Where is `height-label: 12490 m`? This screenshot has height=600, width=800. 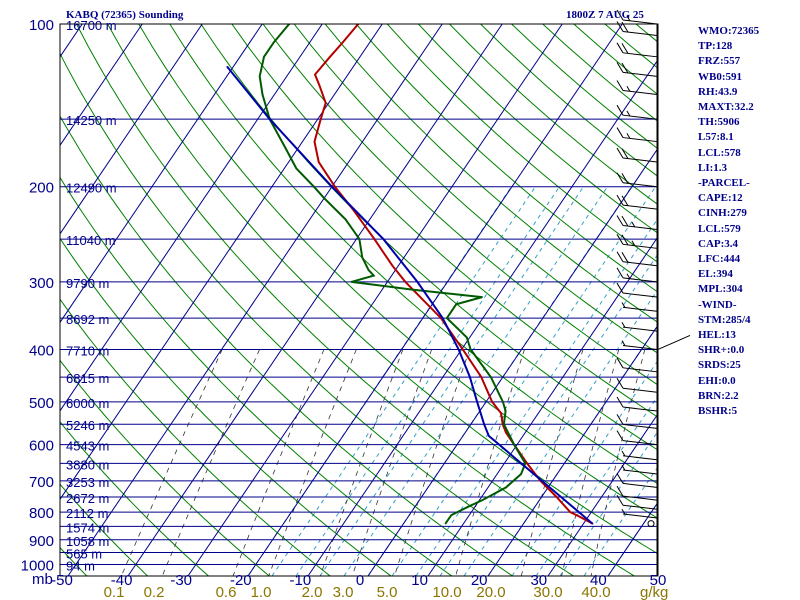
height-label: 12490 m is located at coordinates (91, 188).